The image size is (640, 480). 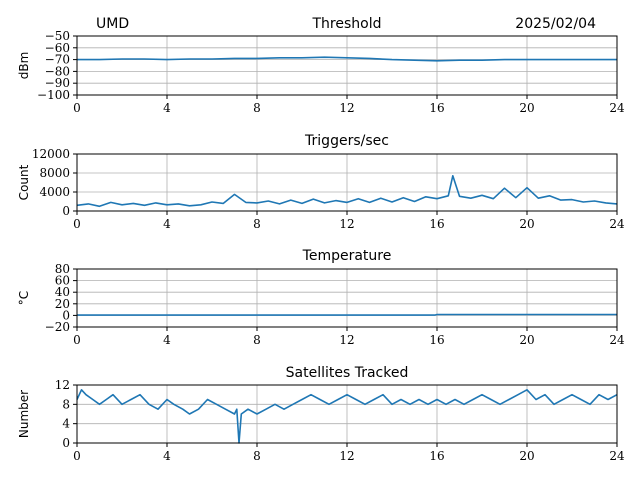 I want to click on site-label: UMD, so click(x=112, y=24).